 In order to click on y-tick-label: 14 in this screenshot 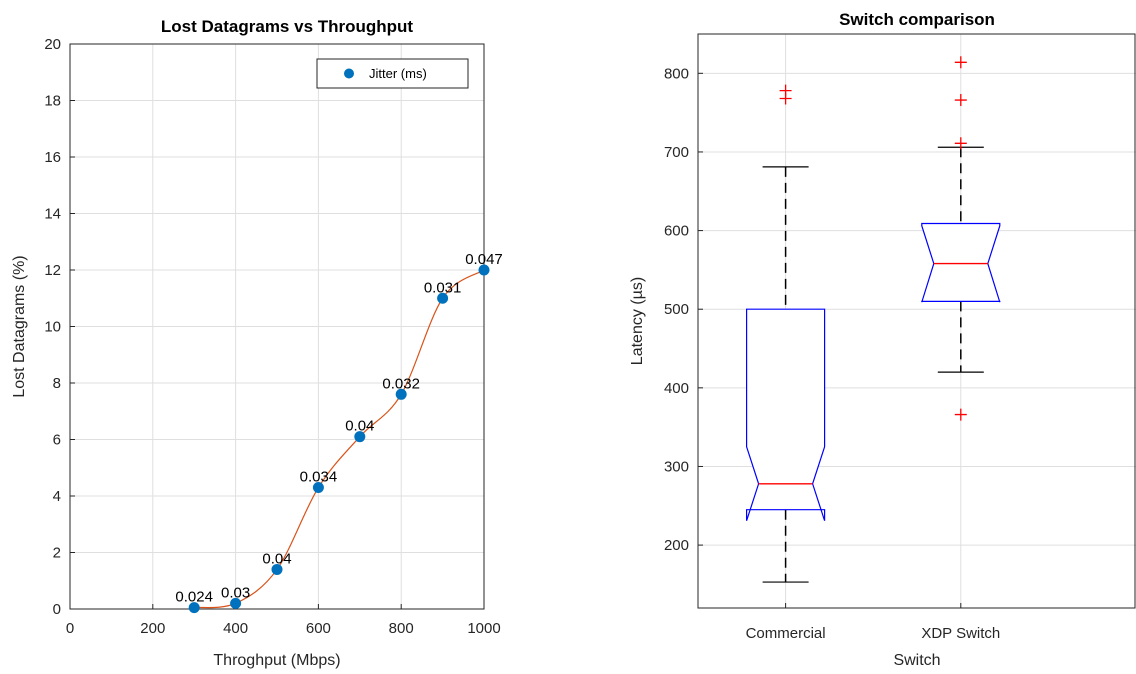, I will do `click(52, 214)`.